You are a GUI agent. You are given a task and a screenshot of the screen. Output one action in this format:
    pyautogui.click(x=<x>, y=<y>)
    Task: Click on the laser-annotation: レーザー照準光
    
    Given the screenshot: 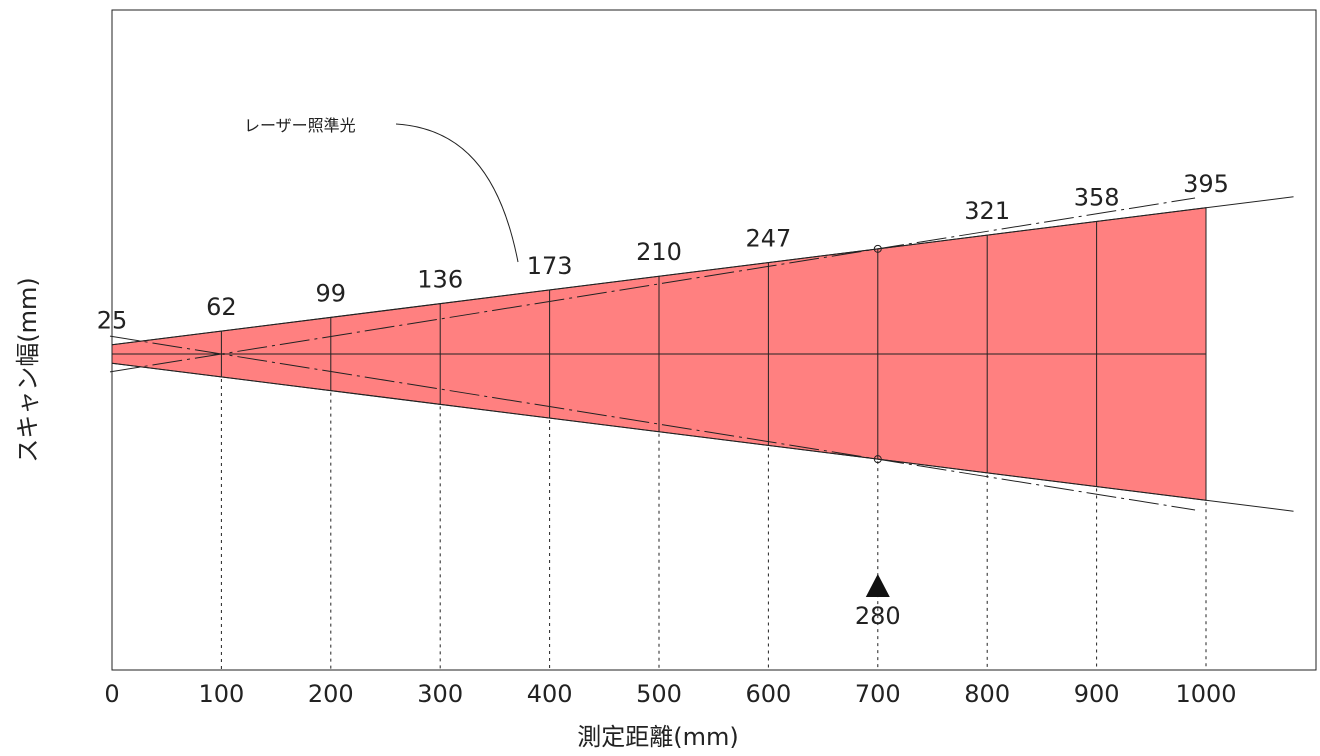 What is the action you would take?
    pyautogui.click(x=300, y=125)
    